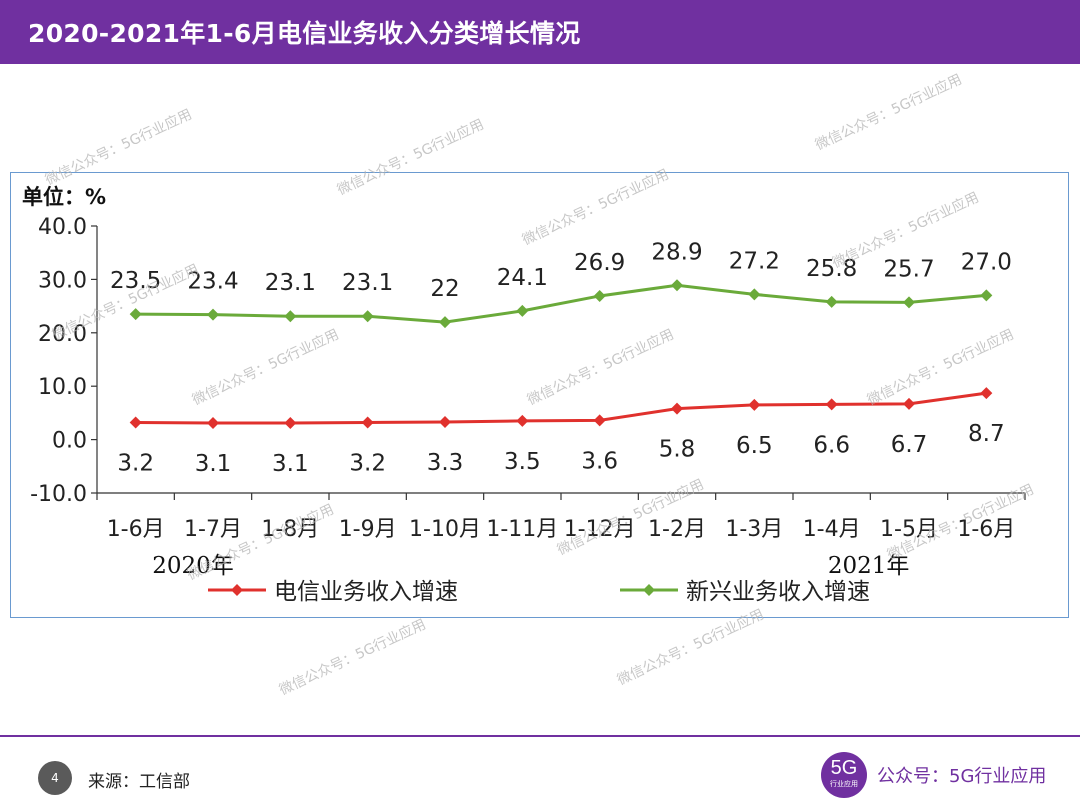  What do you see at coordinates (832, 529) in the screenshot?
I see `x-tick-label: 1-4月` at bounding box center [832, 529].